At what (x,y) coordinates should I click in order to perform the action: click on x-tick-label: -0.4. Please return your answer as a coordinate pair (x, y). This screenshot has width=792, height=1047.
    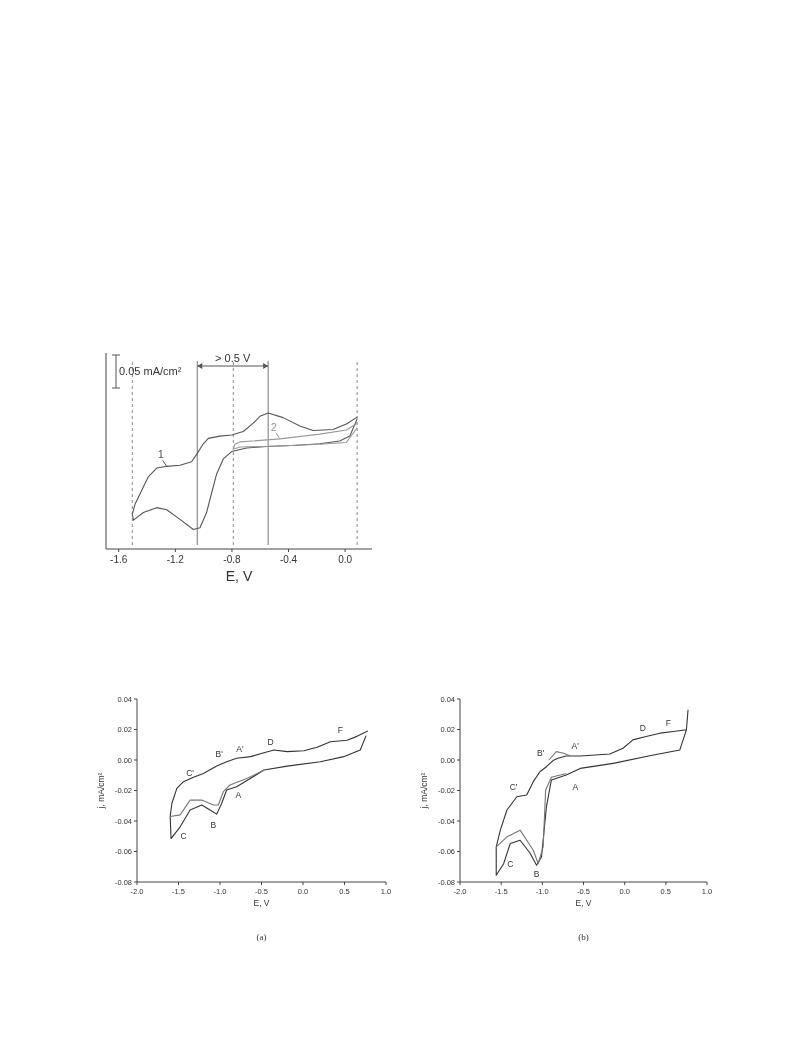
    Looking at the image, I should click on (288, 559).